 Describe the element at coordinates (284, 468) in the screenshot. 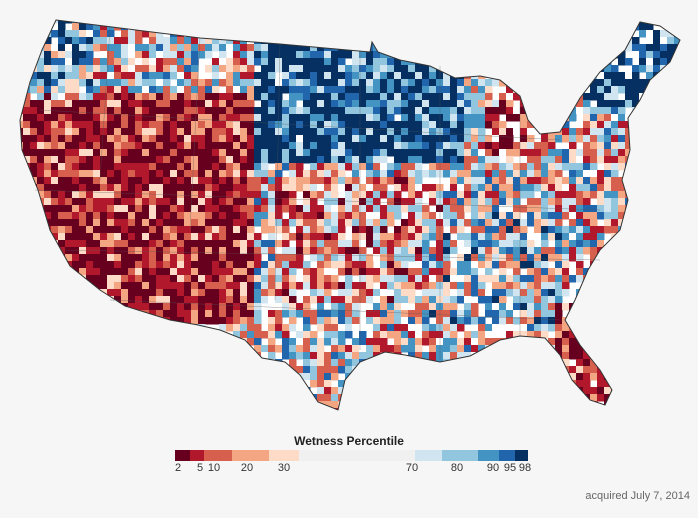

I see `legend-tick-label: 30` at that location.